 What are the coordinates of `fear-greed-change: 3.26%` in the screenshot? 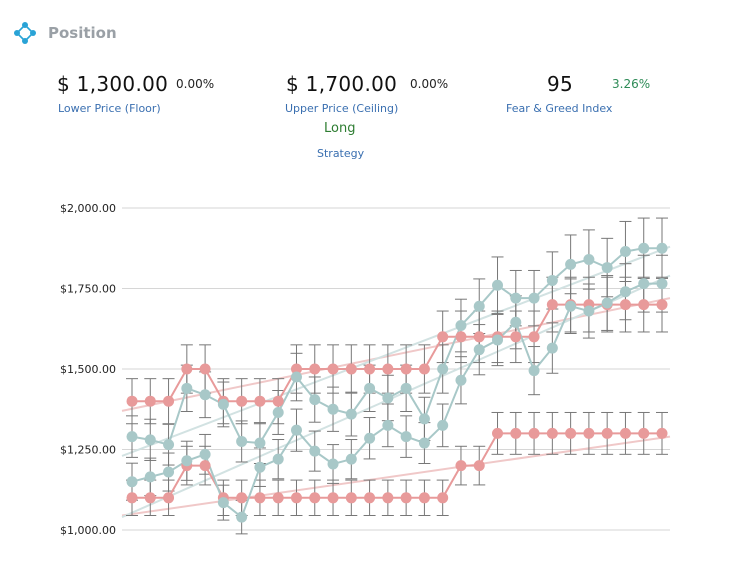 It's located at (631, 84).